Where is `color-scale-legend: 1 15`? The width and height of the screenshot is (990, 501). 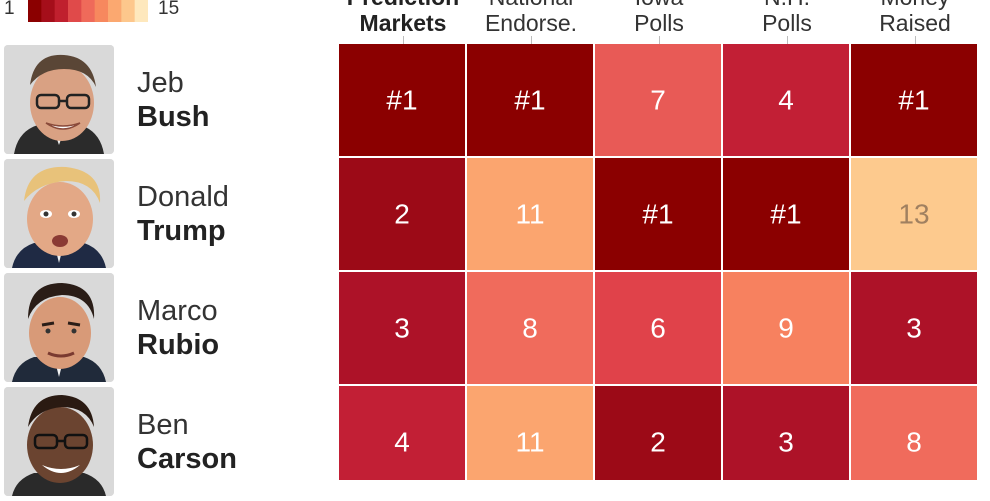
color-scale-legend: 1 15 is located at coordinates (100, 14).